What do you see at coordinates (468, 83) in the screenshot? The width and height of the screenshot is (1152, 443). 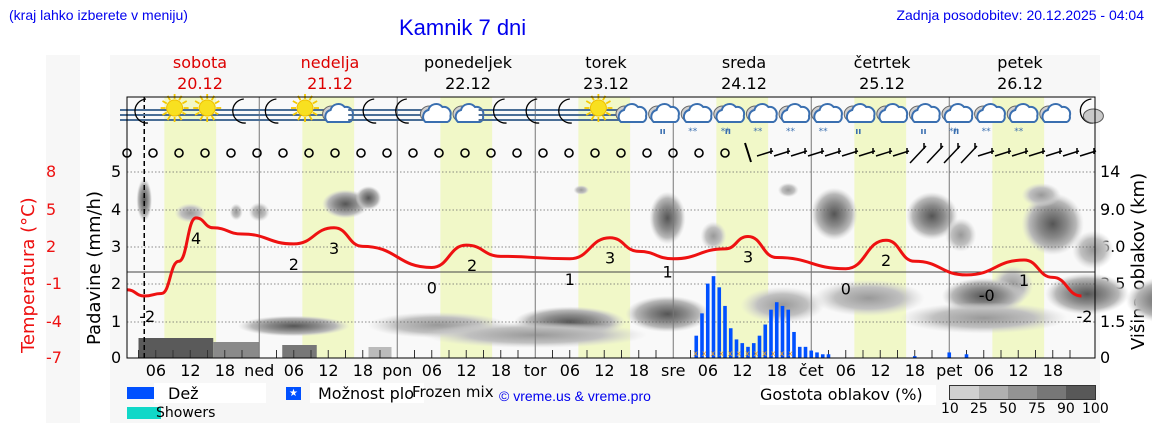 I see `day-date: 22.12` at bounding box center [468, 83].